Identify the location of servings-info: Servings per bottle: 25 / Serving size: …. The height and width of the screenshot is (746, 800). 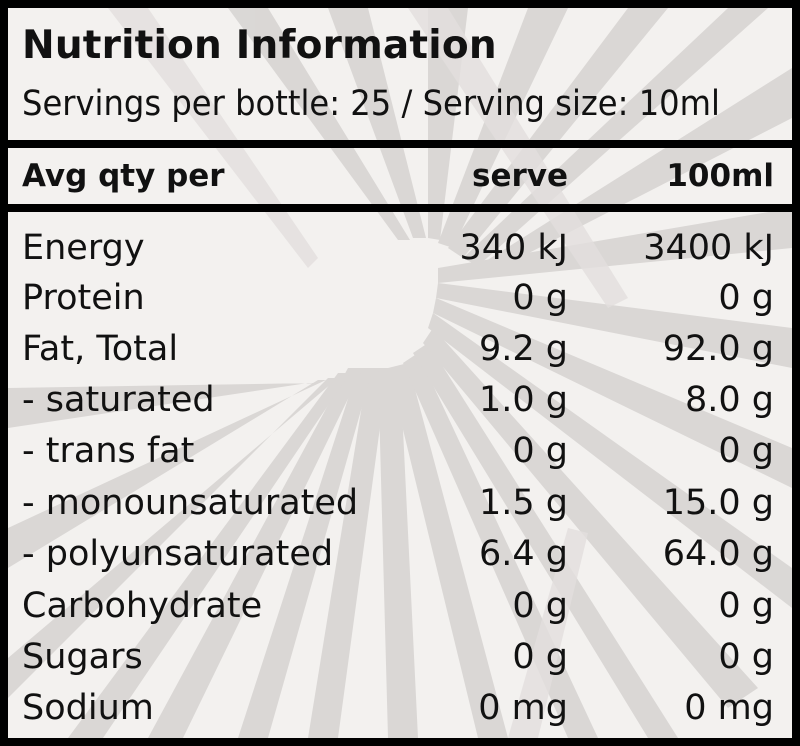
(371, 104).